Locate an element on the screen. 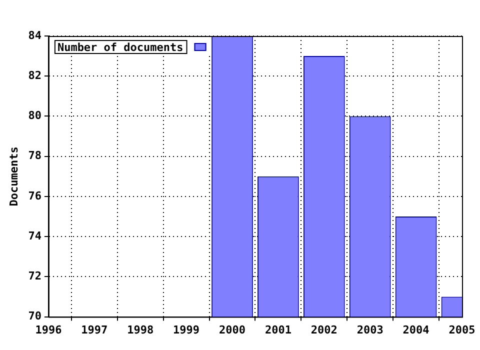 The width and height of the screenshot is (480, 350). x-tick-label: 2002 is located at coordinates (324, 329).